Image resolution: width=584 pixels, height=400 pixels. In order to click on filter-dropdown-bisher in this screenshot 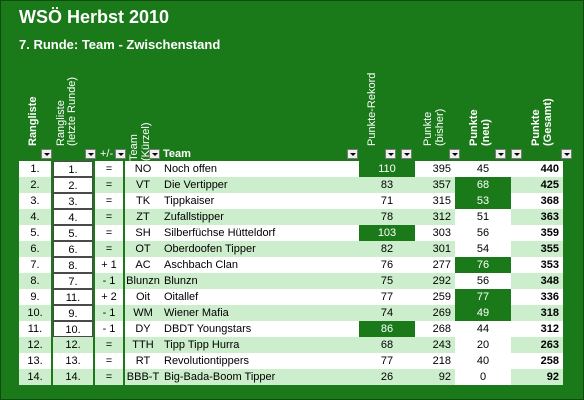, I will do `click(454, 154)`.